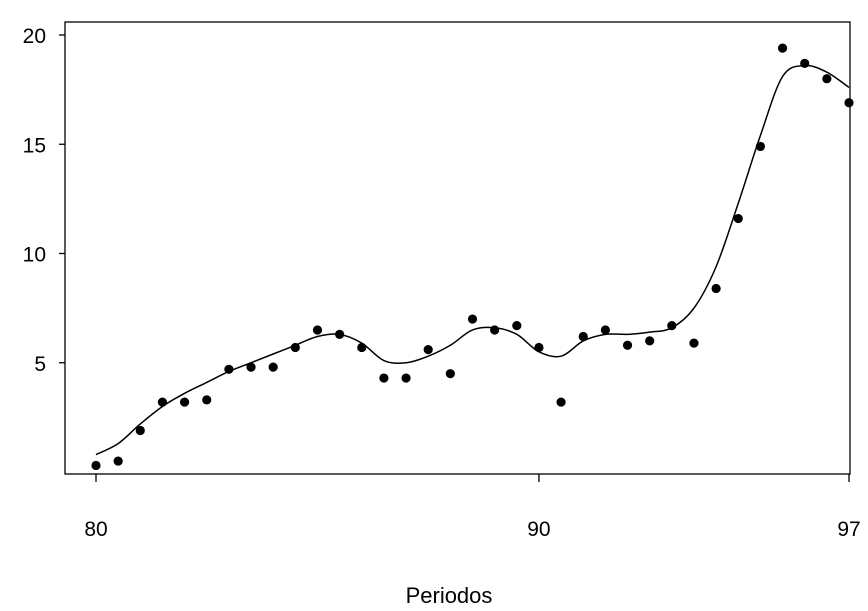  Describe the element at coordinates (538, 529) in the screenshot. I see `x-tick-label: 90` at that location.